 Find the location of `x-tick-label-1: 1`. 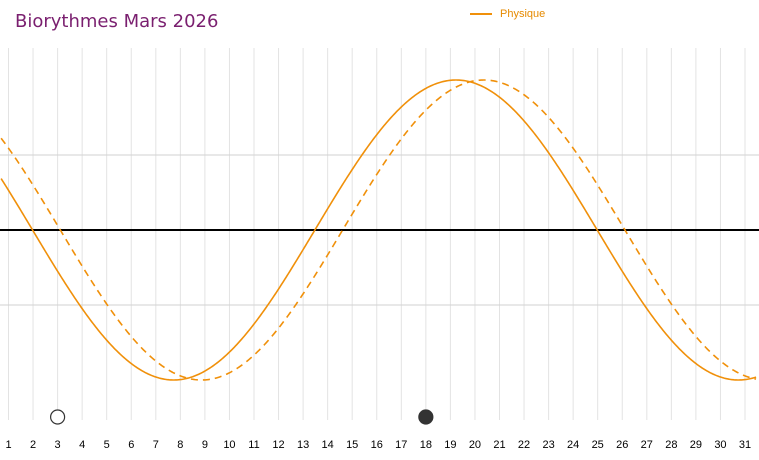

x-tick-label-1: 1 is located at coordinates (8, 445).